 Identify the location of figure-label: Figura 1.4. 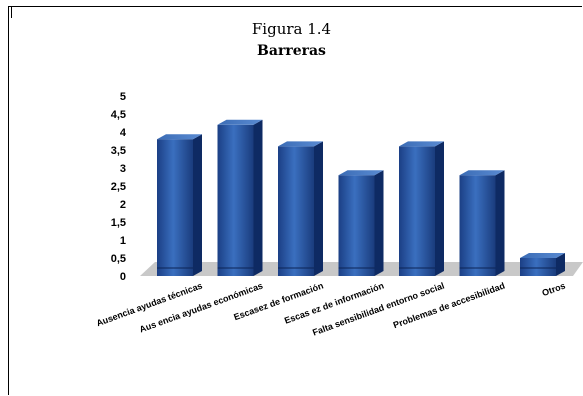
(291, 29).